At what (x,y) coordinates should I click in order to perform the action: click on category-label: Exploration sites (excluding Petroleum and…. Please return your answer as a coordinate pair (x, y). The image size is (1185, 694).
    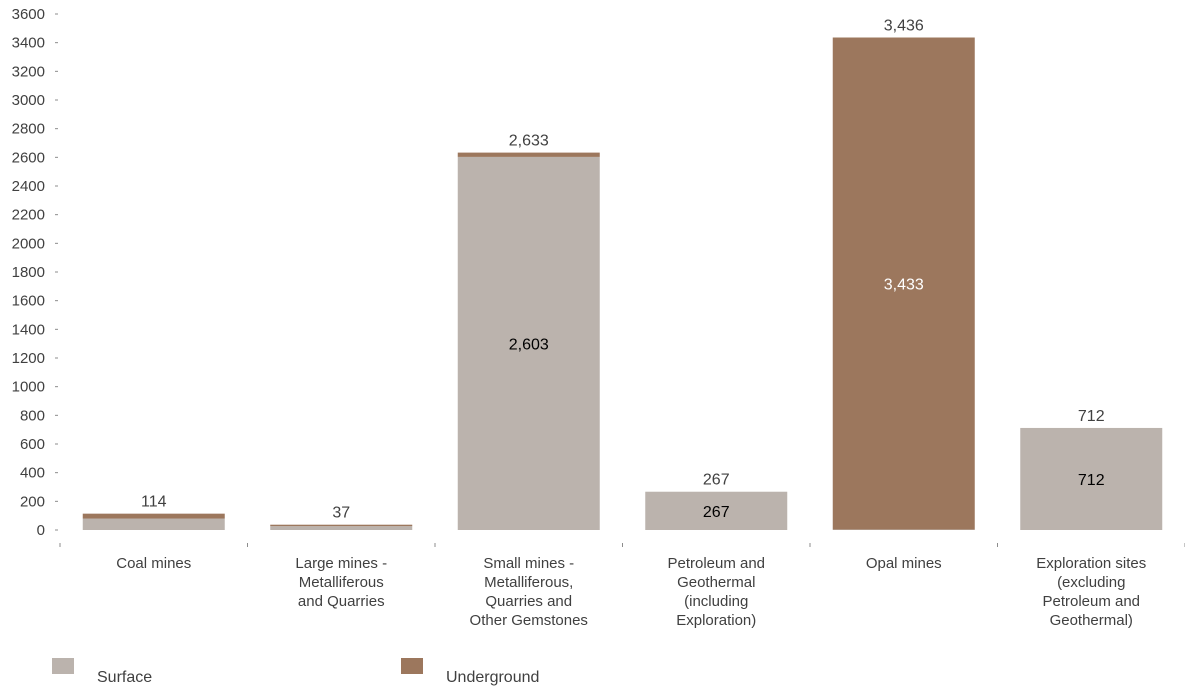
    Looking at the image, I should click on (1091, 592).